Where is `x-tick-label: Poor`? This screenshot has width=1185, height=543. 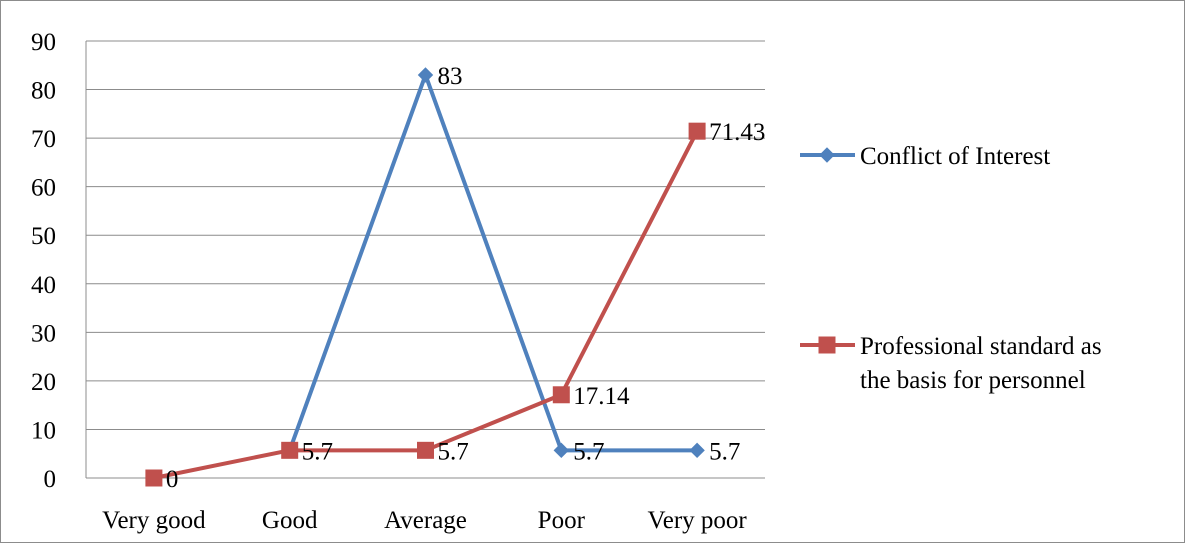
x-tick-label: Poor is located at coordinates (562, 520).